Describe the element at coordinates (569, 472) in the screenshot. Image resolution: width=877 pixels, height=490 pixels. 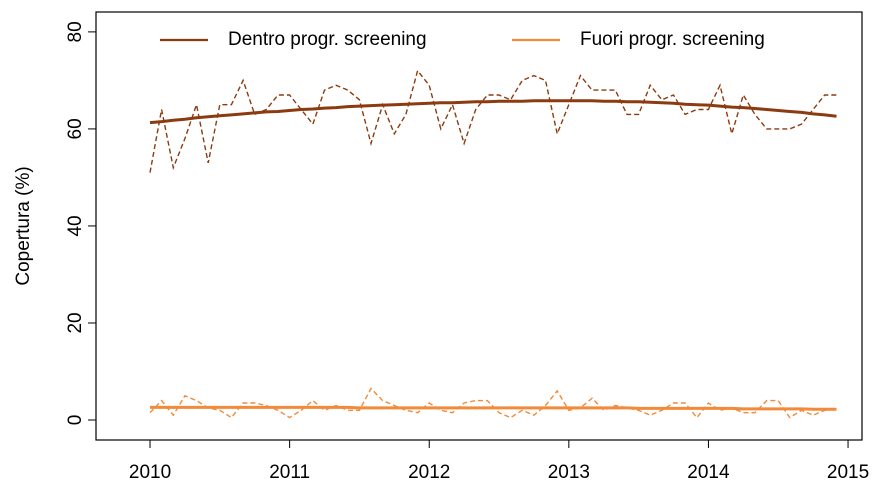
I see `x-tick-label: 2013` at that location.